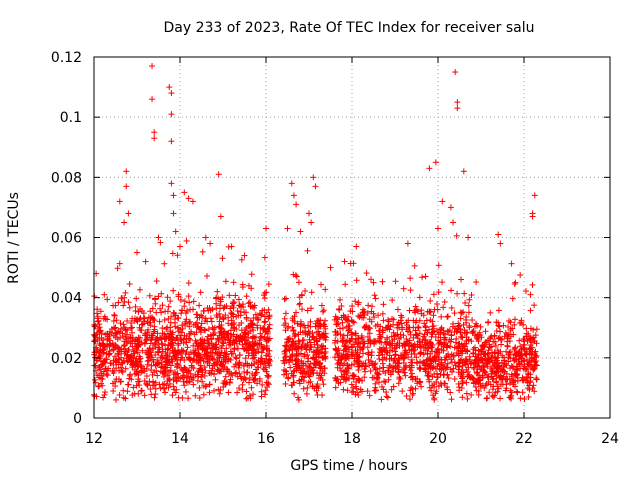 Image resolution: width=640 pixels, height=480 pixels. Describe the element at coordinates (610, 439) in the screenshot. I see `x-tick-label: 24` at that location.